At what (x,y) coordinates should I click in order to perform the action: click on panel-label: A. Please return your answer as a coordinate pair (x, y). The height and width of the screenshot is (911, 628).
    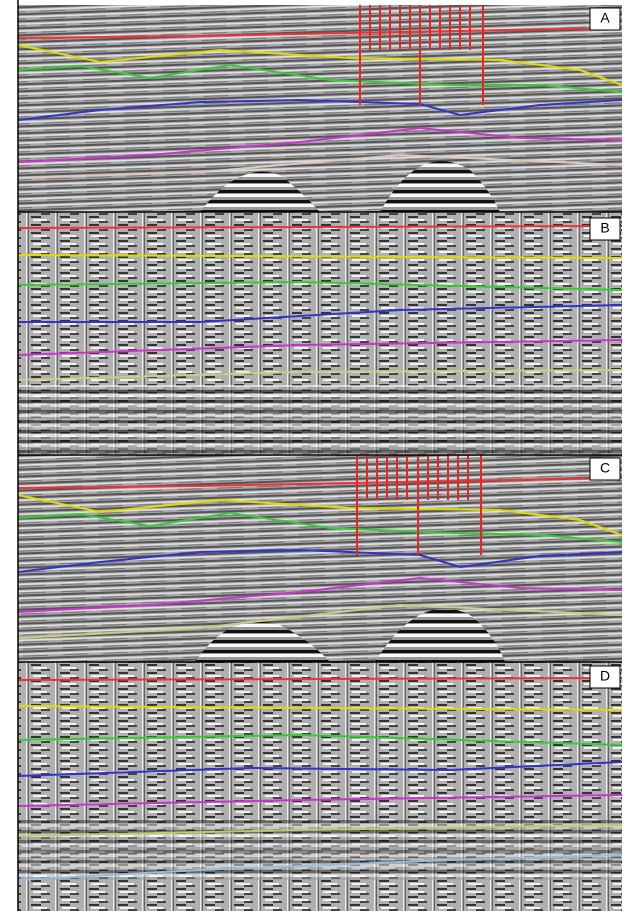
    Looking at the image, I should click on (605, 18).